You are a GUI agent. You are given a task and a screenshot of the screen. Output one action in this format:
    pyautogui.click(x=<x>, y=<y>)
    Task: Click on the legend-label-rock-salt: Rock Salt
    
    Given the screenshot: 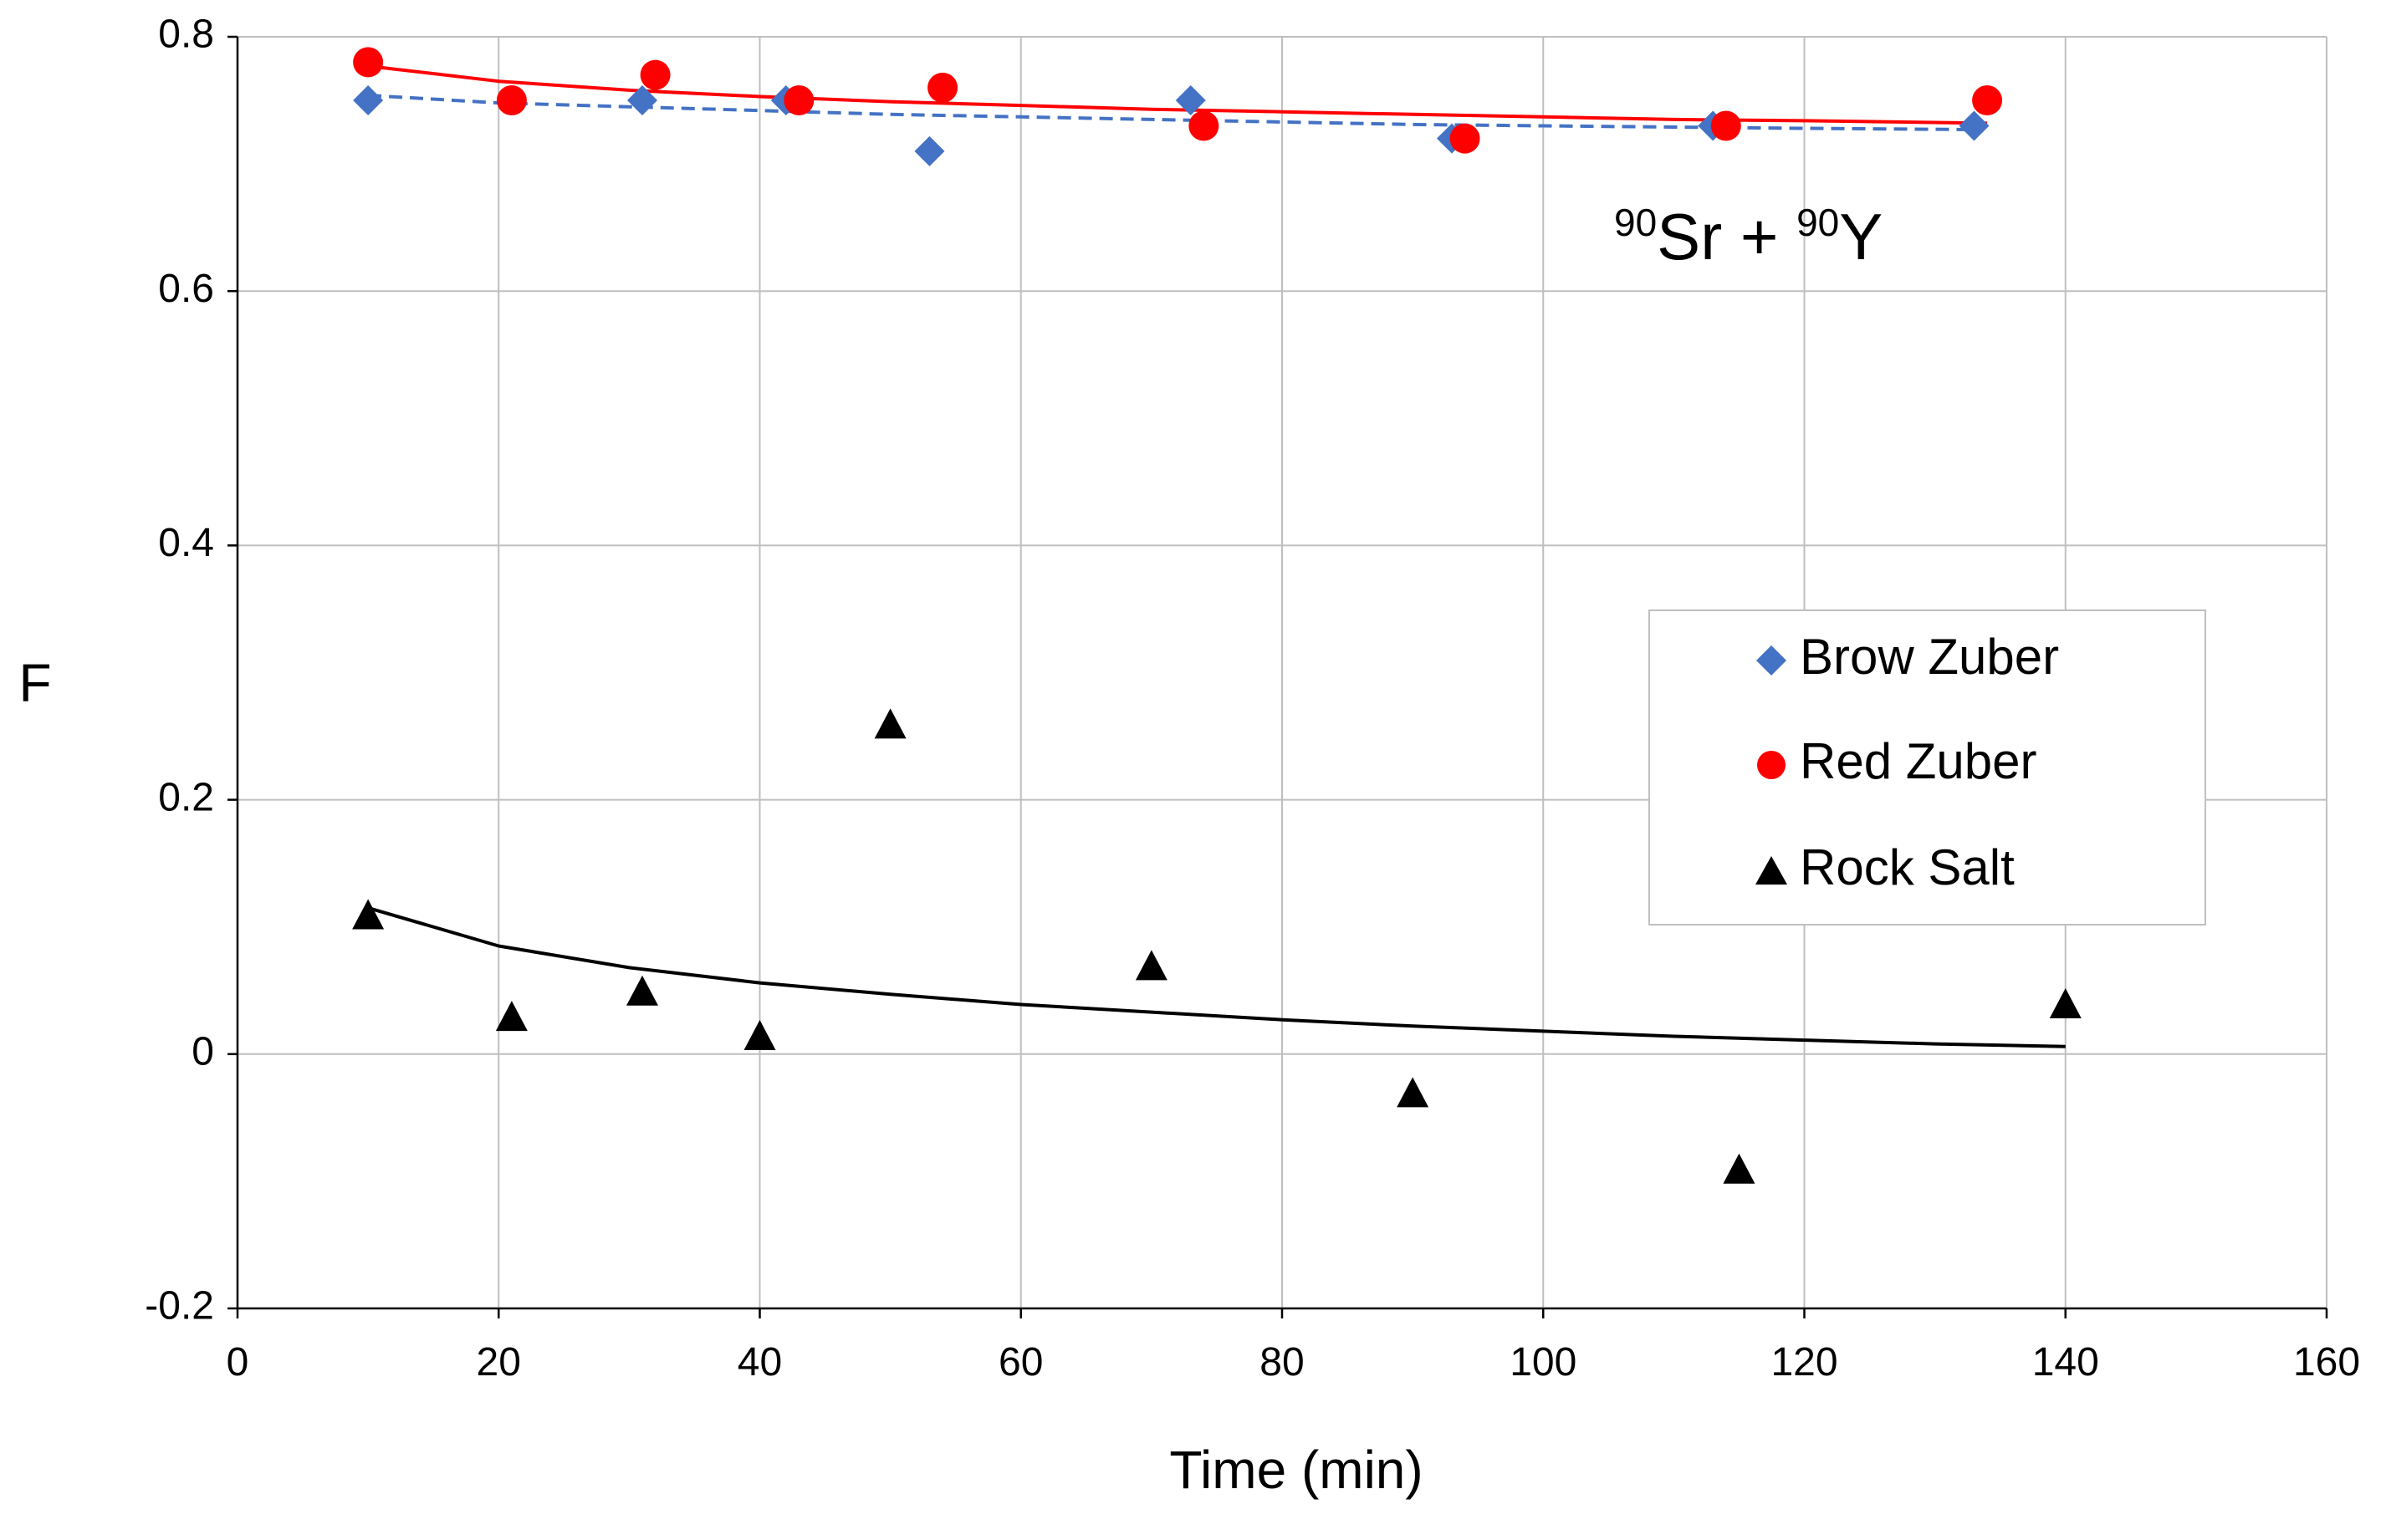 What is the action you would take?
    pyautogui.click(x=1908, y=867)
    